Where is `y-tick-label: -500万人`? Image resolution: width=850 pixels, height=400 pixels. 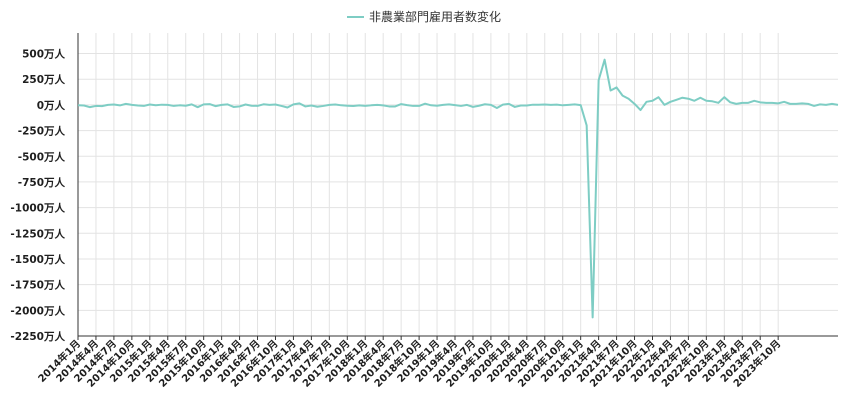
y-tick-label: -500万人 is located at coordinates (42, 156).